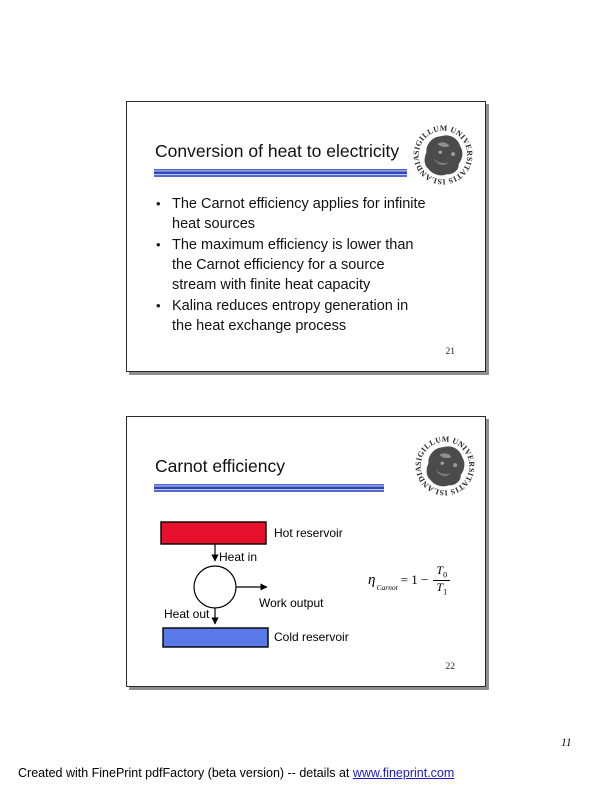 This screenshot has height=792, width=612. Describe the element at coordinates (414, 579) in the screenshot. I see `equals-one-minus: = 1 −` at that location.